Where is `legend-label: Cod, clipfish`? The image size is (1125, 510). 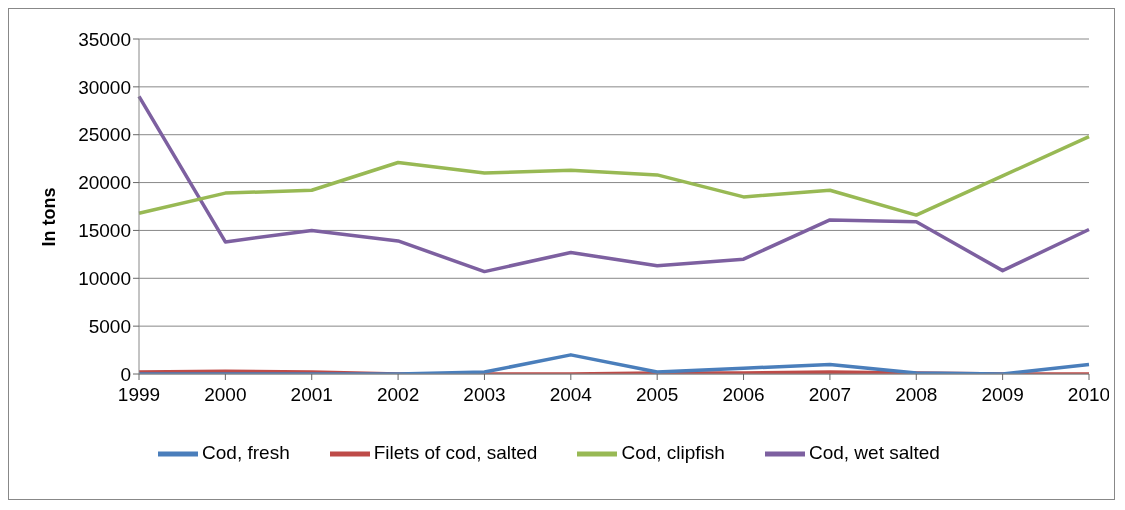
legend-label: Cod, clipfish is located at coordinates (673, 453).